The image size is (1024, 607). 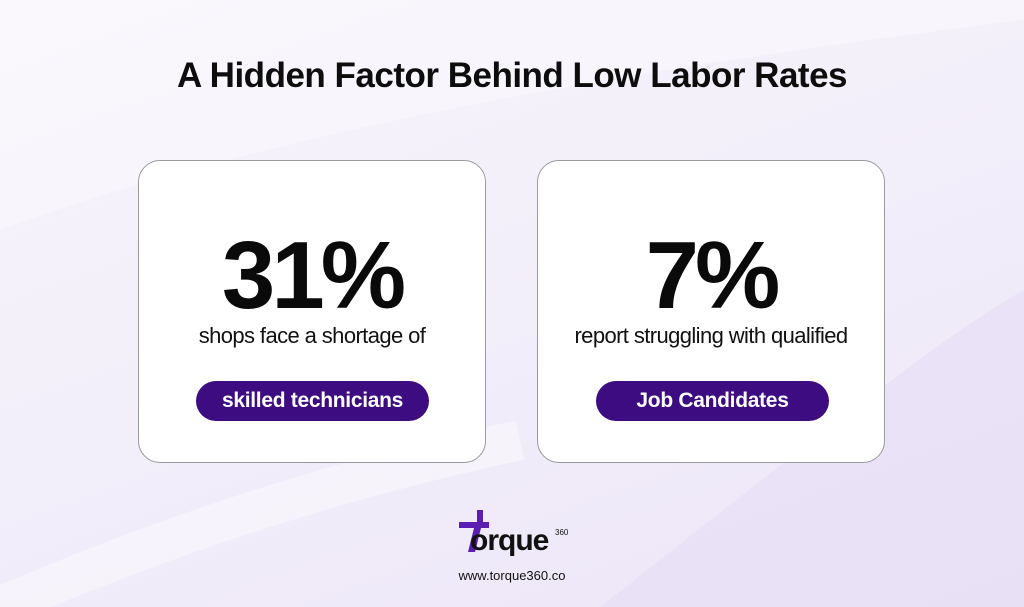 What do you see at coordinates (711, 335) in the screenshot?
I see `stat-description: report struggling with qualified` at bounding box center [711, 335].